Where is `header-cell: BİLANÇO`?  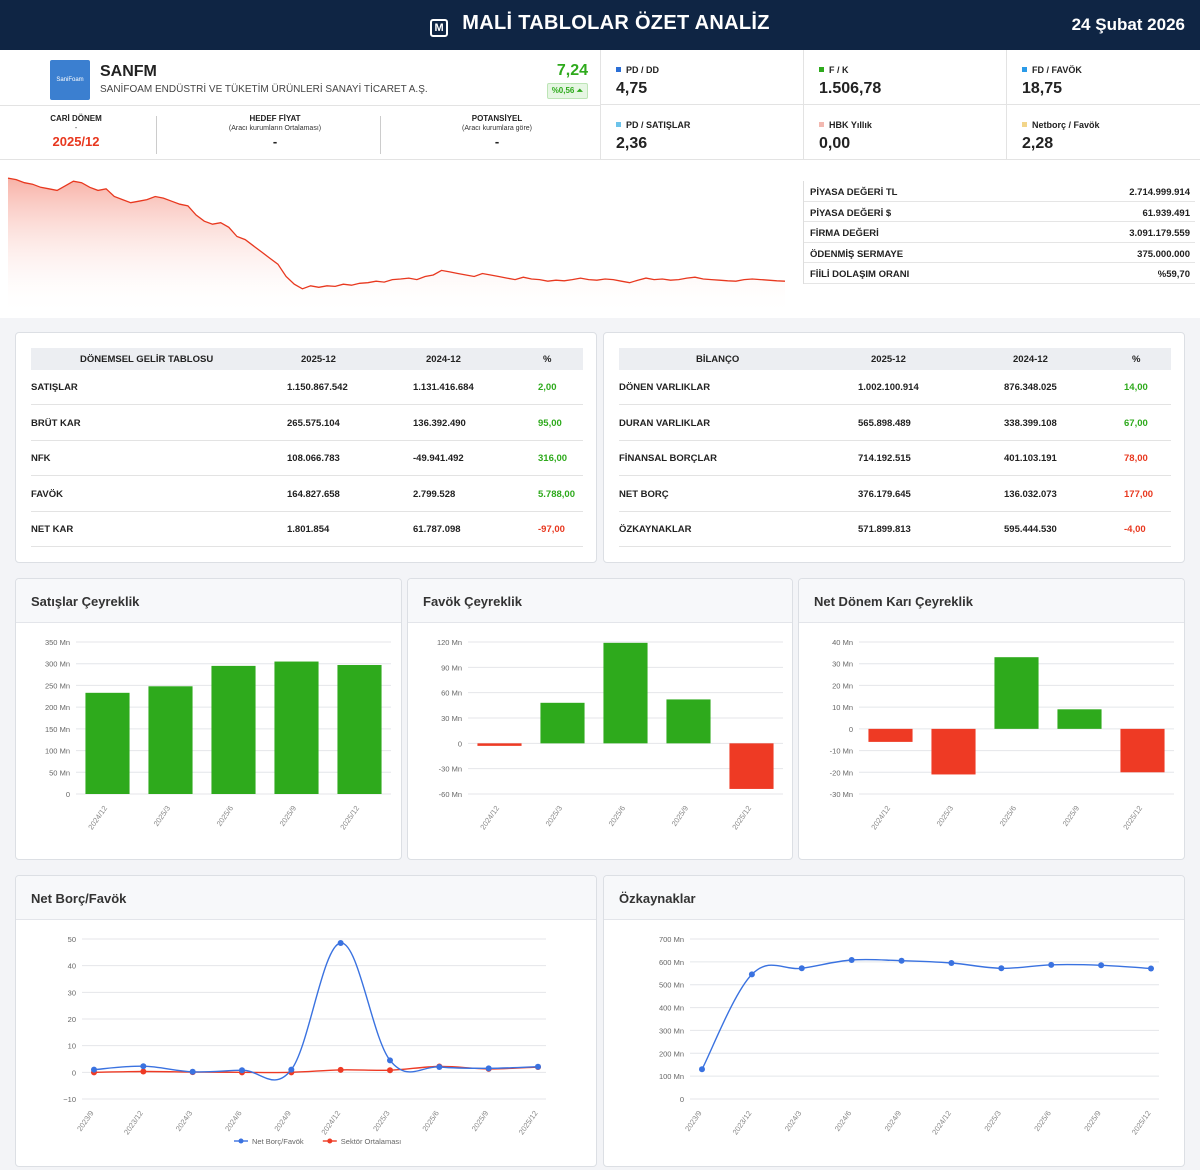
header-cell: BİLANÇO is located at coordinates (718, 359).